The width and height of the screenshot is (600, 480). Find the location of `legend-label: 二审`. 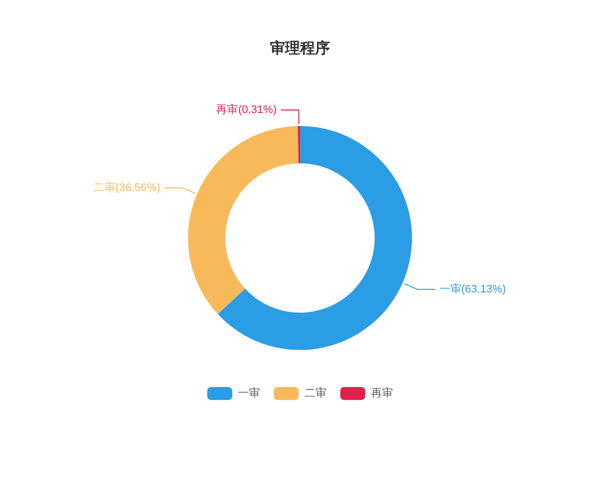

legend-label: 二审 is located at coordinates (315, 393).